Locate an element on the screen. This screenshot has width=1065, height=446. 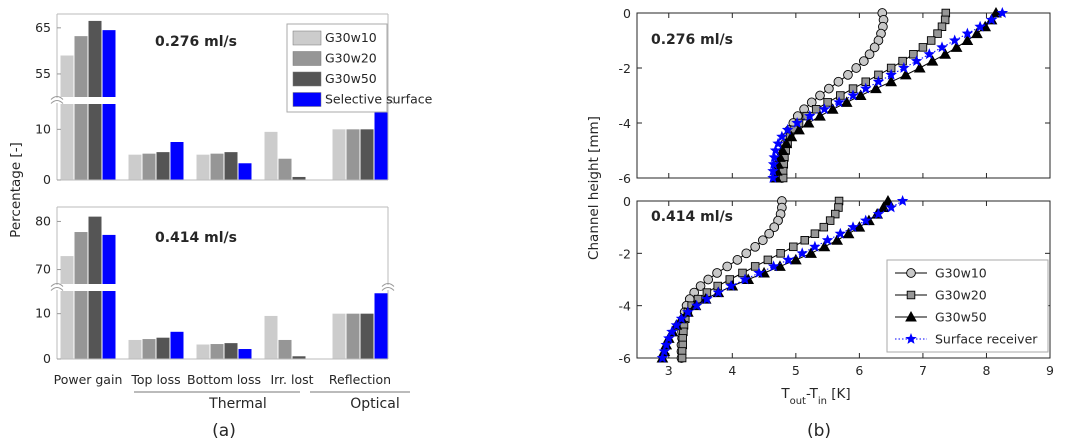
x-tick-label: 4 is located at coordinates (732, 370).